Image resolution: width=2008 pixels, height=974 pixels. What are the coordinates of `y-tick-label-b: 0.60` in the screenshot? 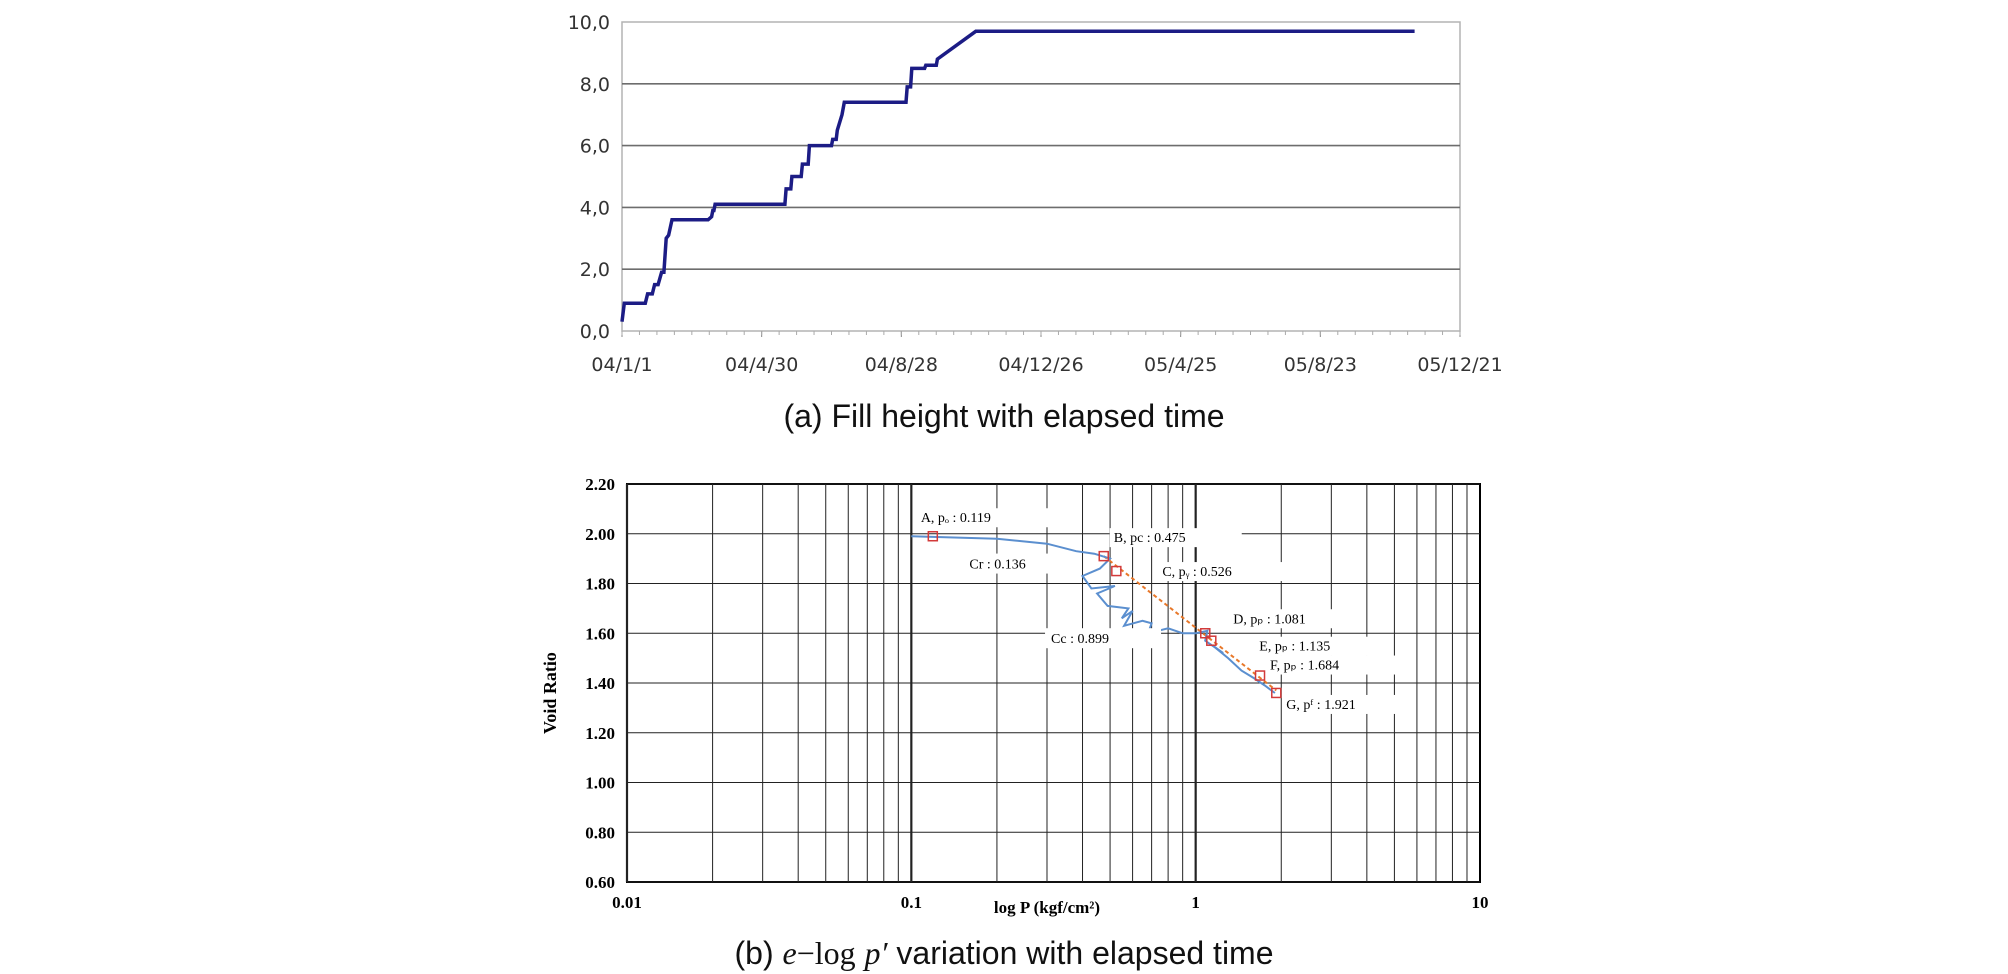 It's located at (600, 882).